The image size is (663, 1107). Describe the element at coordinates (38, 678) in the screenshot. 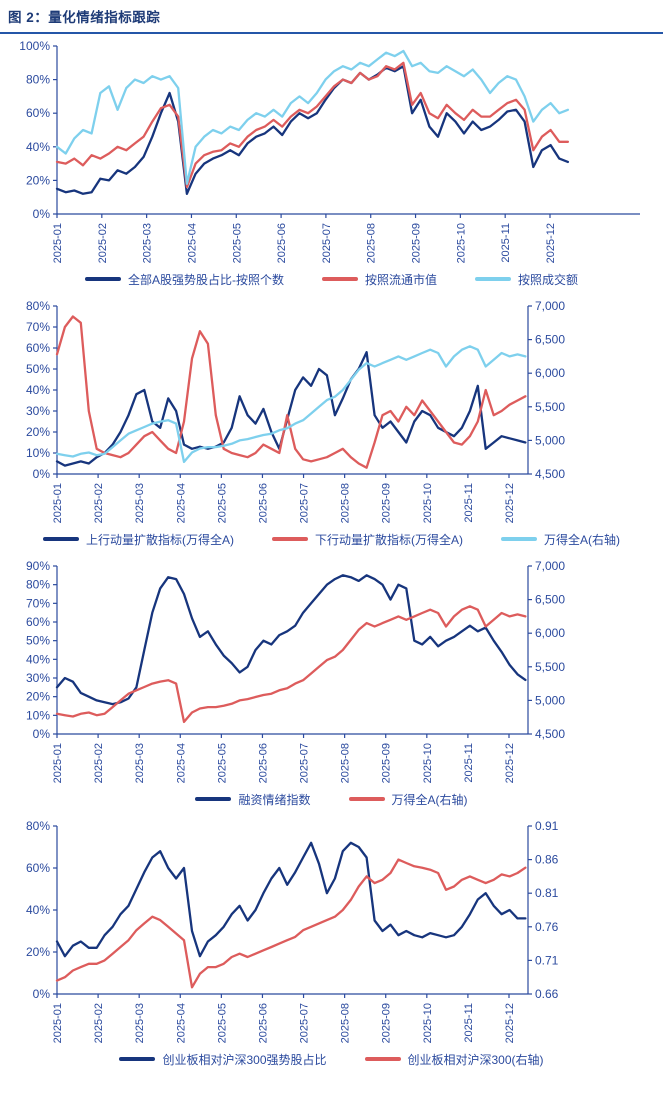

I see `svg-text: 30%` at that location.